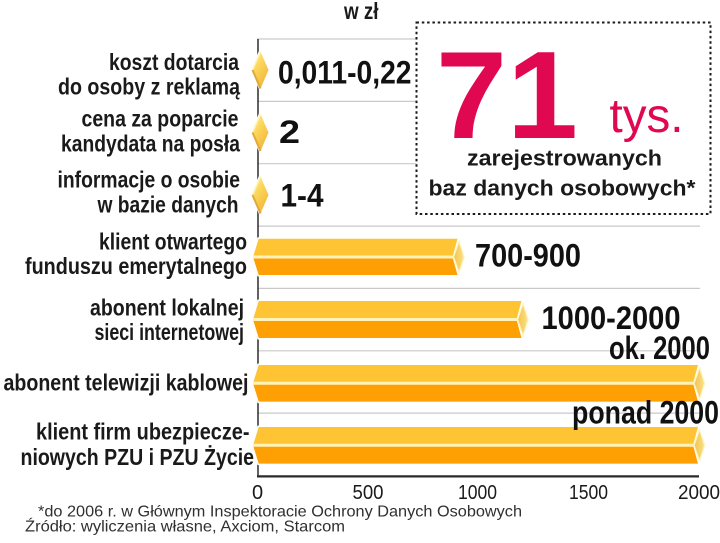  What do you see at coordinates (168, 205) in the screenshot?
I see `svg-text: w bazie danych` at bounding box center [168, 205].